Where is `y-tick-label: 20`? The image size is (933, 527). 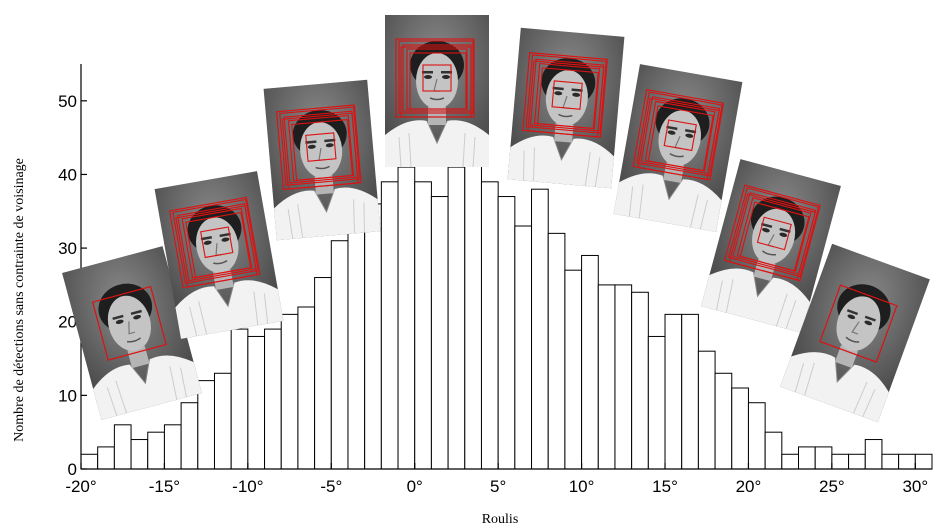 y-tick-label: 20 is located at coordinates (67, 322).